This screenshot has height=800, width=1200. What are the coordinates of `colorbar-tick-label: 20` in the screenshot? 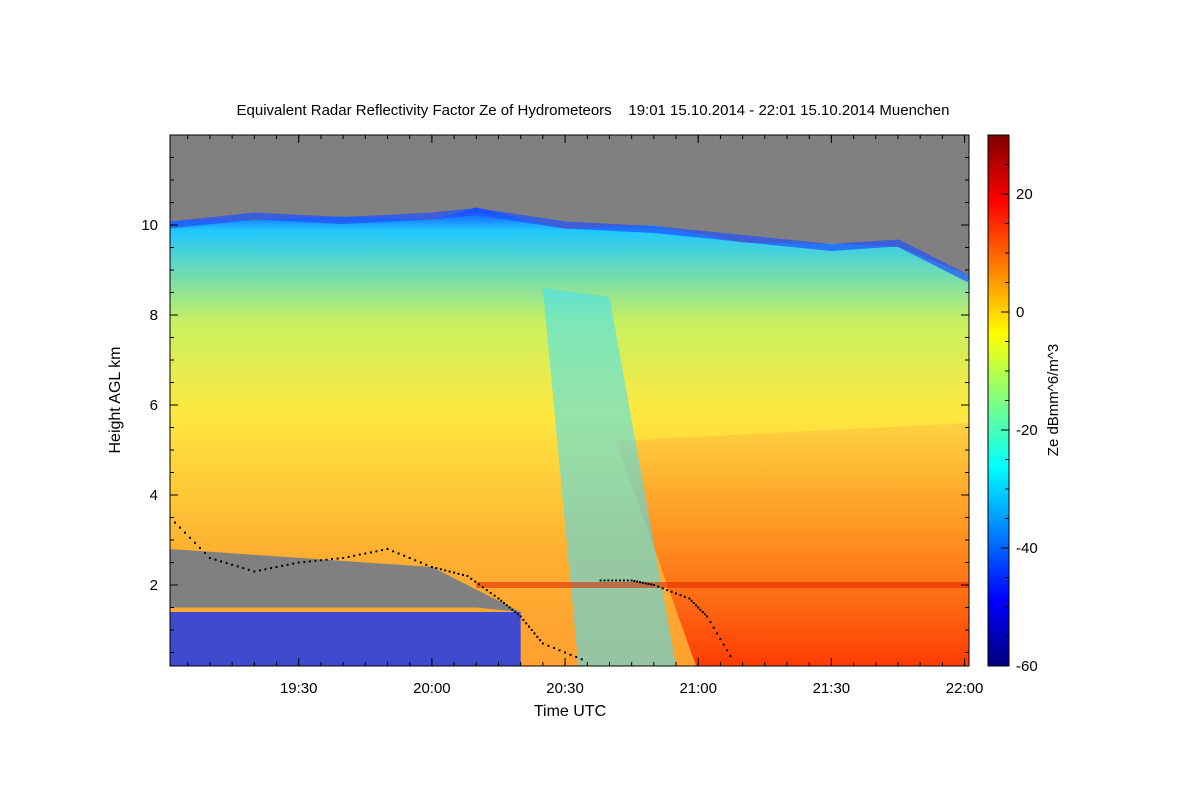 It's located at (1024, 194).